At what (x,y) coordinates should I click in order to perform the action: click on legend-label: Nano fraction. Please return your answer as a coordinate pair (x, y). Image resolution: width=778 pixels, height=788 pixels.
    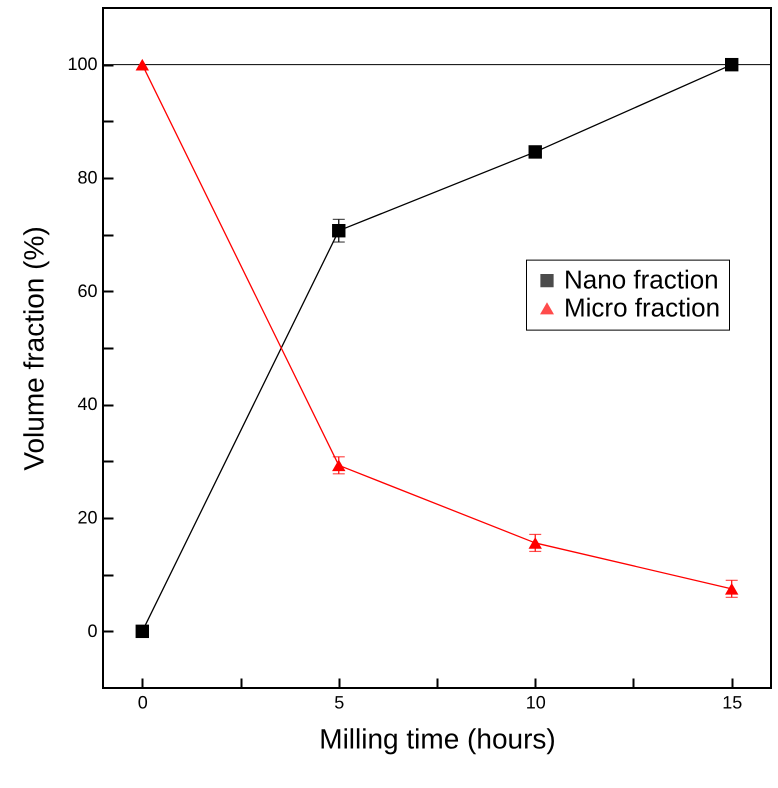
    Looking at the image, I should click on (641, 279).